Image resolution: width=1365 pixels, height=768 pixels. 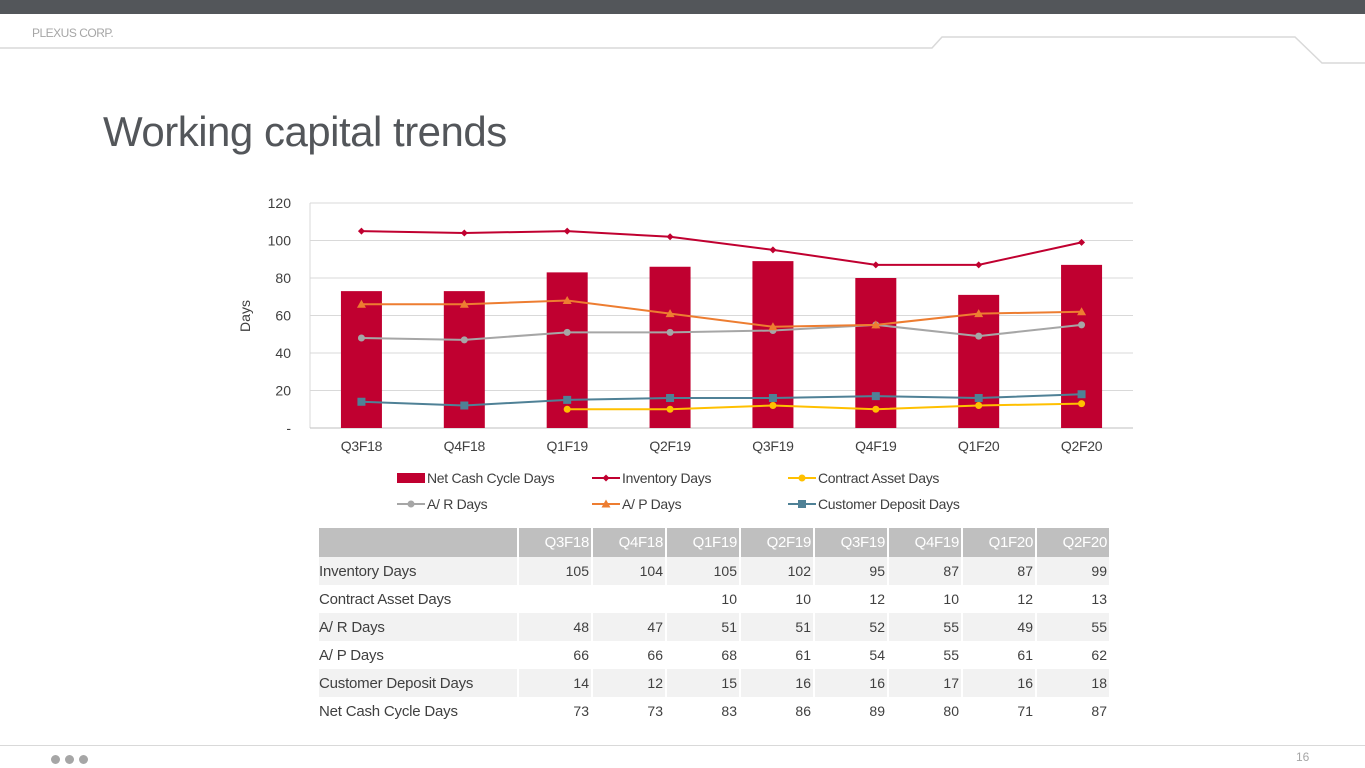 I want to click on table-cell: 17, so click(x=925, y=683).